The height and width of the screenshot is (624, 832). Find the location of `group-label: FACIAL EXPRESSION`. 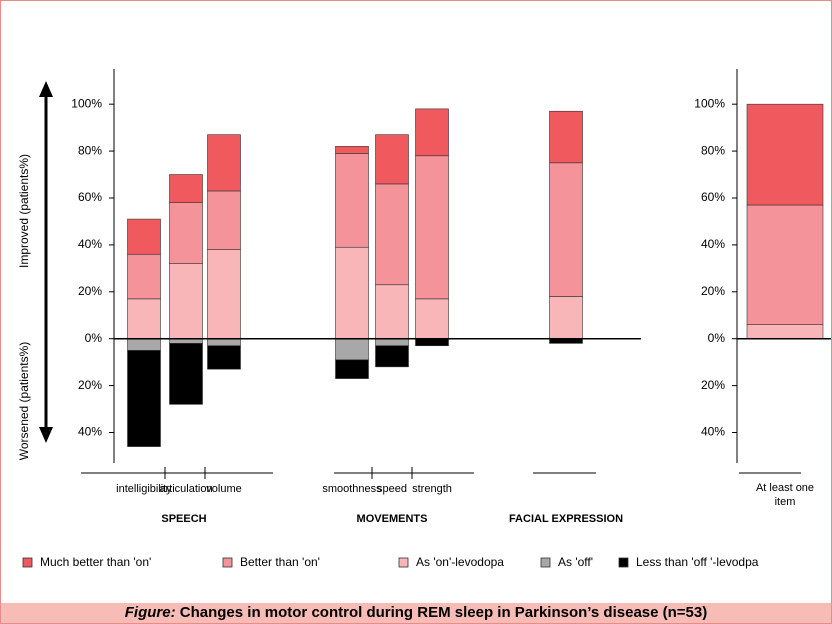

group-label: FACIAL EXPRESSION is located at coordinates (566, 519).